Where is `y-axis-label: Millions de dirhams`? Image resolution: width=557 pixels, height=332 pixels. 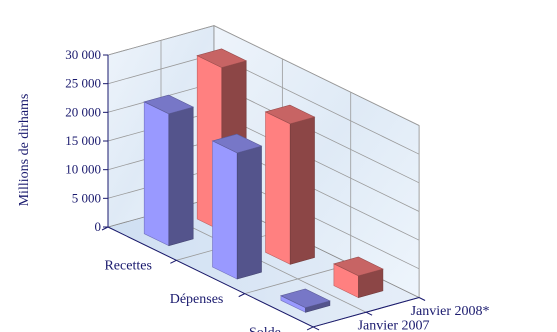
y-axis-label: Millions de dirhams is located at coordinates (24, 150).